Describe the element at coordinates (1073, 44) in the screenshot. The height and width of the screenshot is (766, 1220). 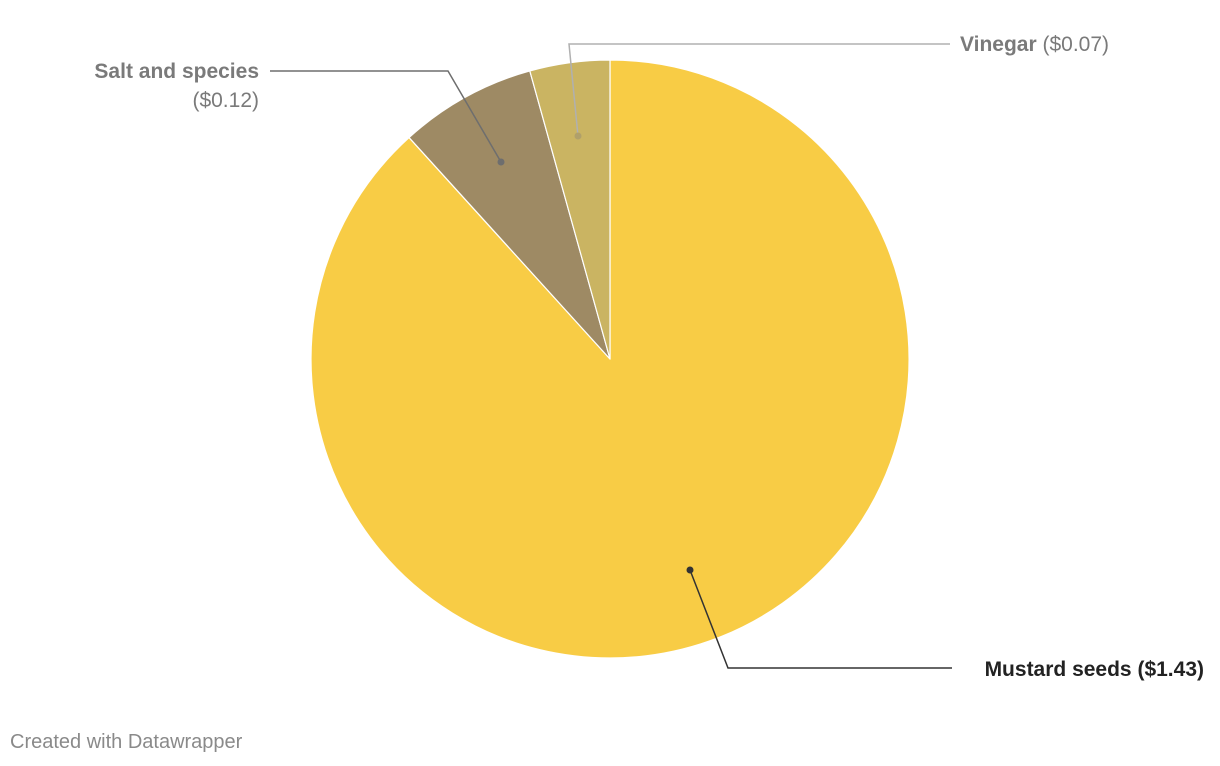
I see `slice-value: ($0.07)` at that location.